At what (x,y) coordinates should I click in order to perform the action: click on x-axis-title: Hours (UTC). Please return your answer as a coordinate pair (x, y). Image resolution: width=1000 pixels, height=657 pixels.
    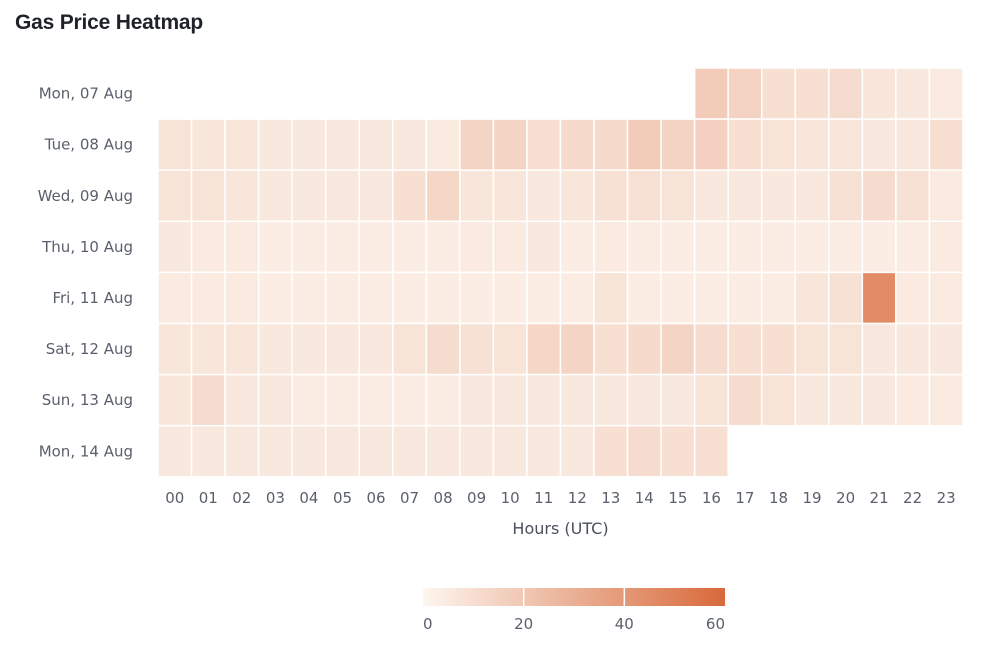
    Looking at the image, I should click on (560, 528).